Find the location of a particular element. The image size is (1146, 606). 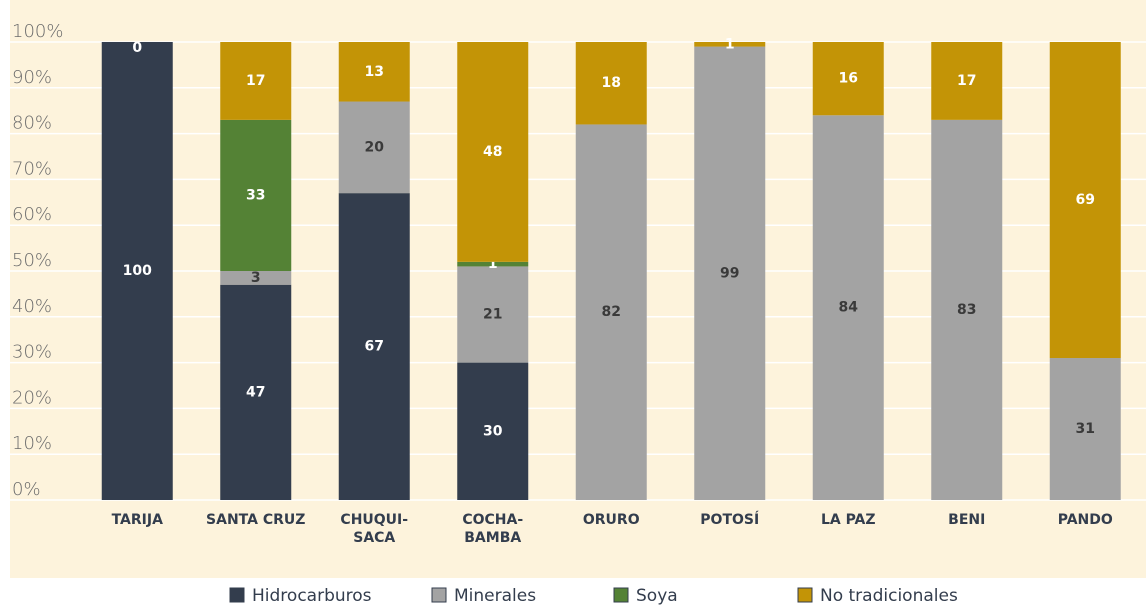

y-tick-label: 90% is located at coordinates (32, 77).